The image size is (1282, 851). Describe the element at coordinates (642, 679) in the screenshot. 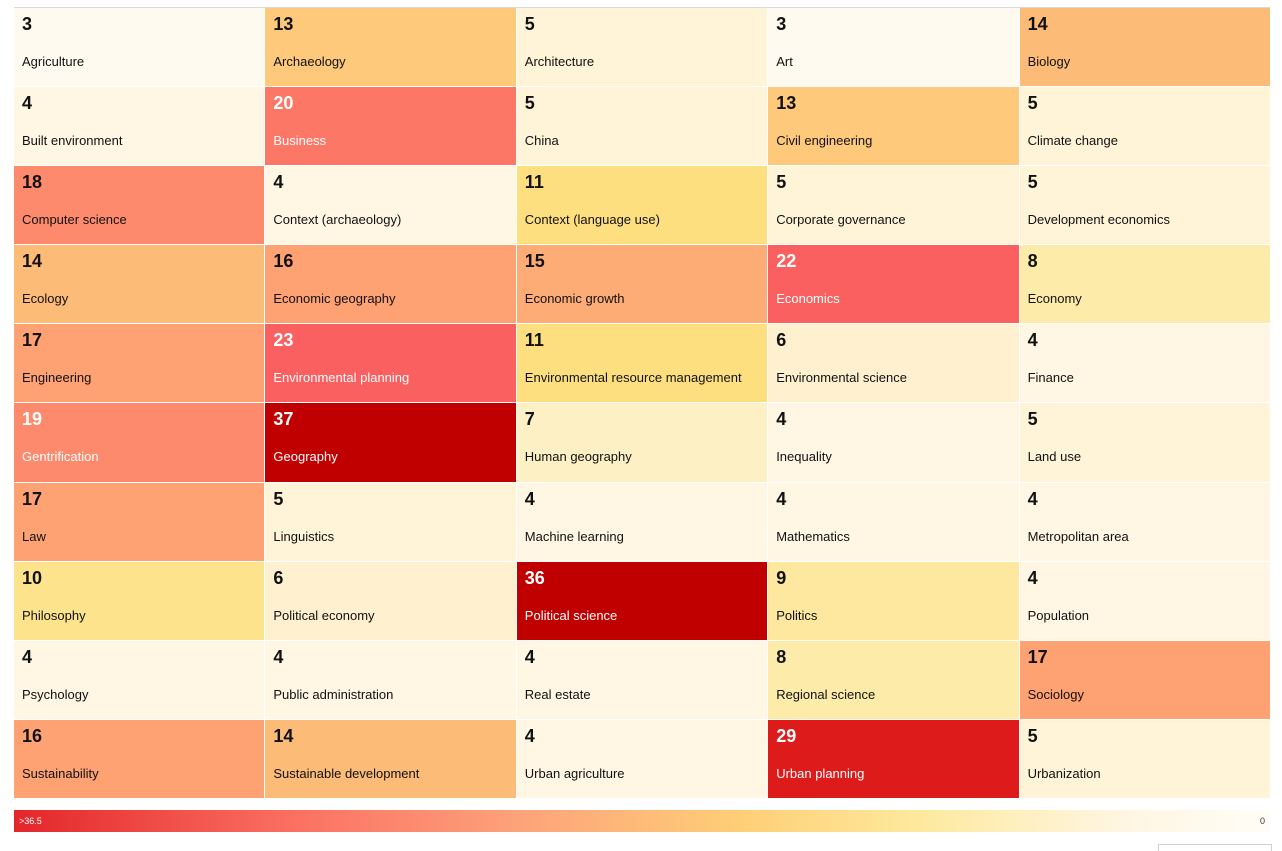

I see `heatmap-cell-real-estate: 4 Real estate` at that location.